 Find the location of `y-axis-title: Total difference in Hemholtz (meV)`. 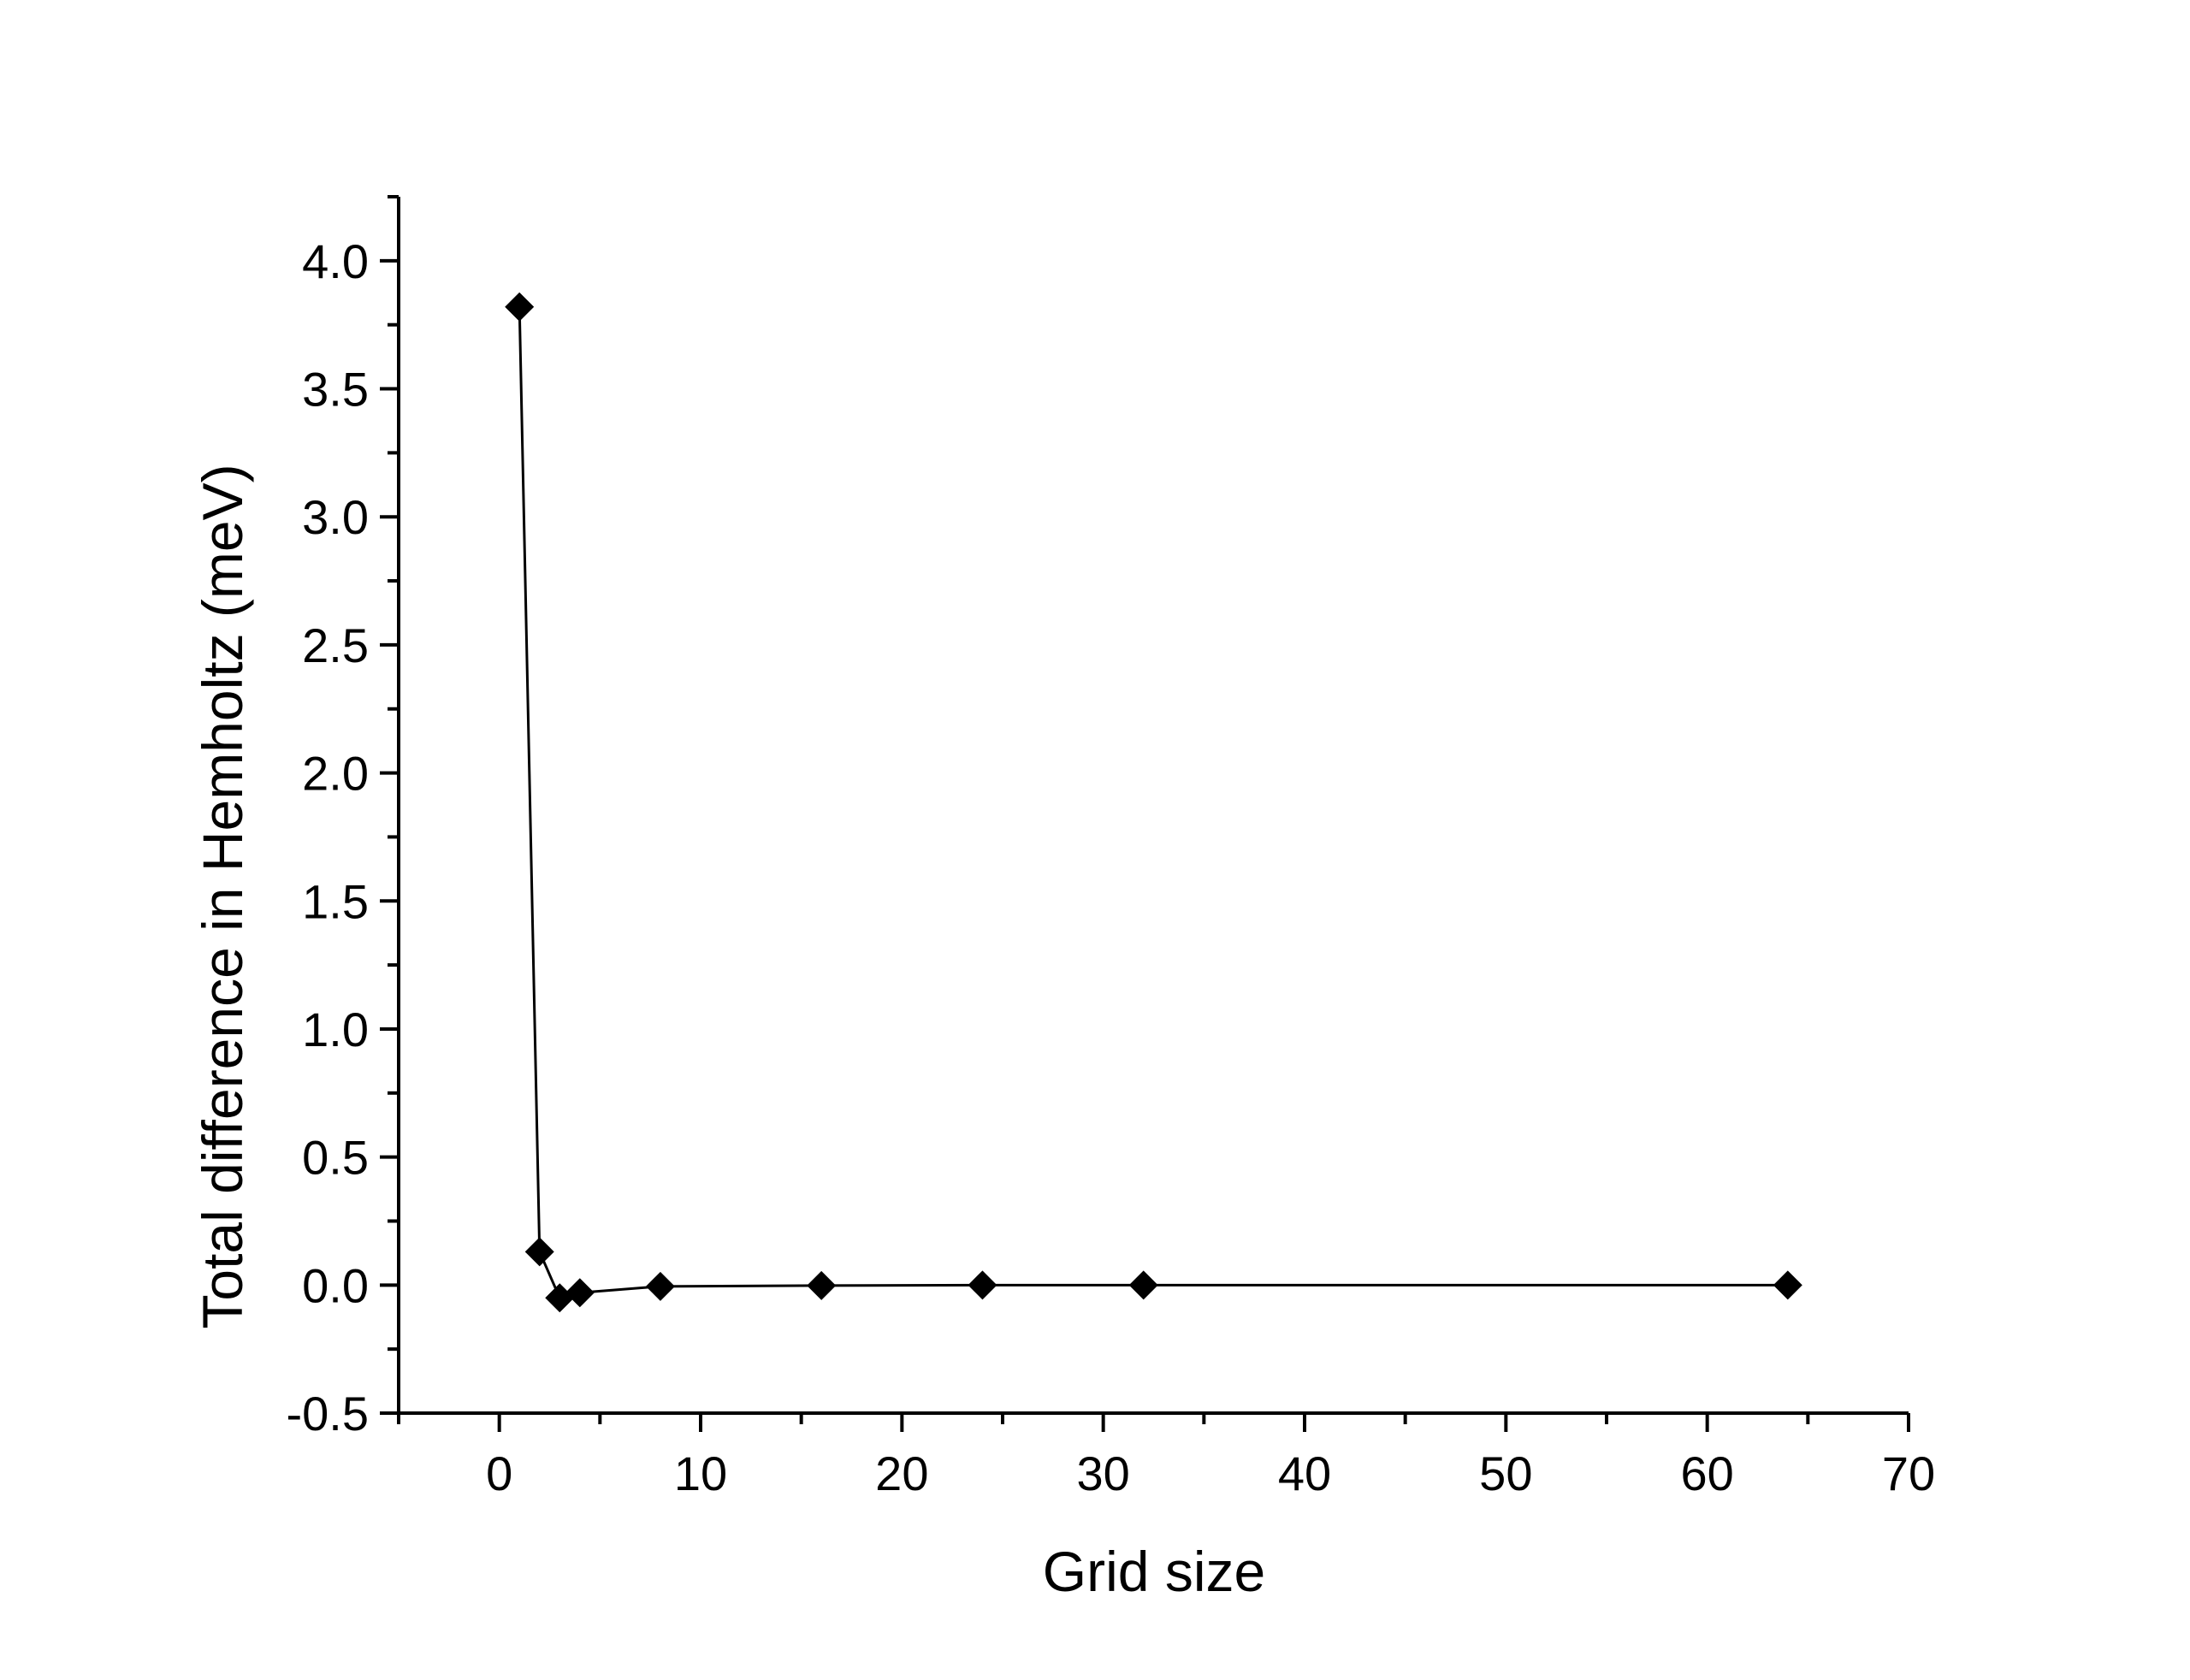

y-axis-title: Total difference in Hemholtz (meV) is located at coordinates (222, 896).